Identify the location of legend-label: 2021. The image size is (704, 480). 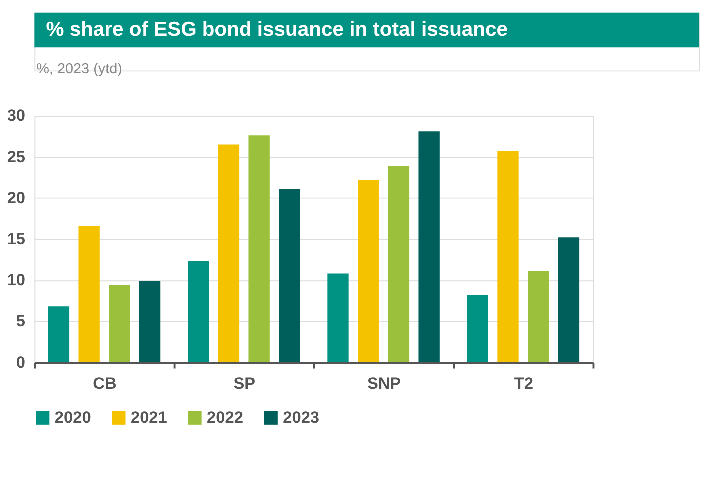
(149, 417).